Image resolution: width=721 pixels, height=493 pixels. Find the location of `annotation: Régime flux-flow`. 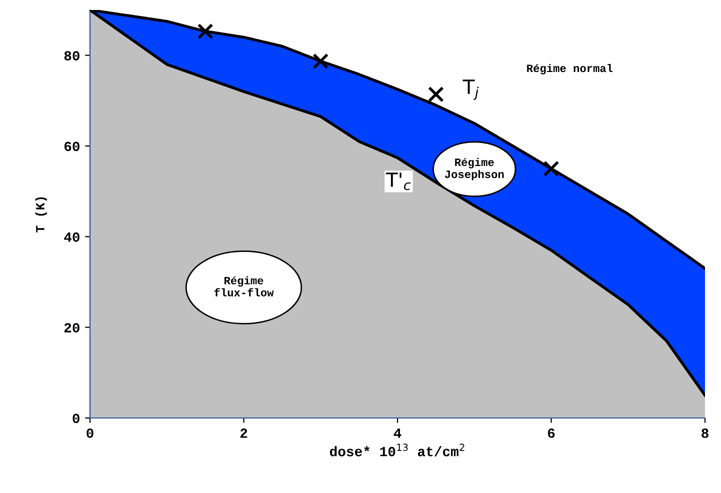

annotation: Régime flux-flow is located at coordinates (244, 286).